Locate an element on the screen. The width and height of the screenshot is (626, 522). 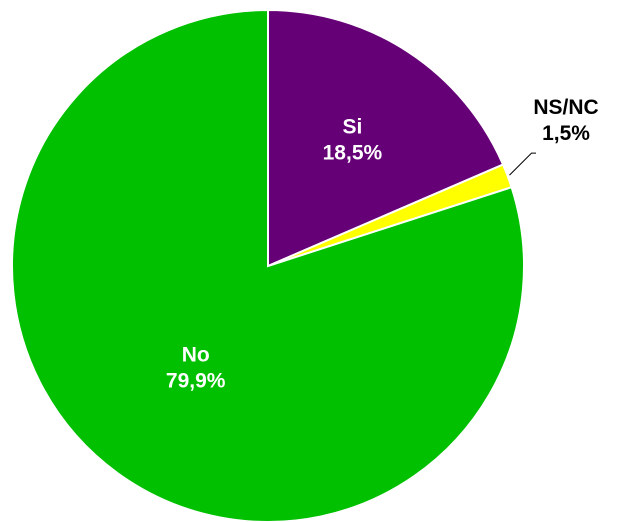
slice-label-si: Si is located at coordinates (352, 127).